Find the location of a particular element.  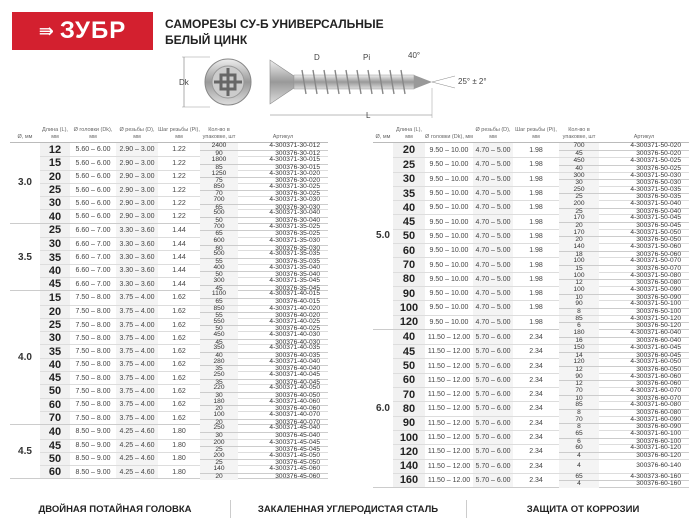

pack-line: 250 4-300371-50-035 is located at coordinates (624, 190).